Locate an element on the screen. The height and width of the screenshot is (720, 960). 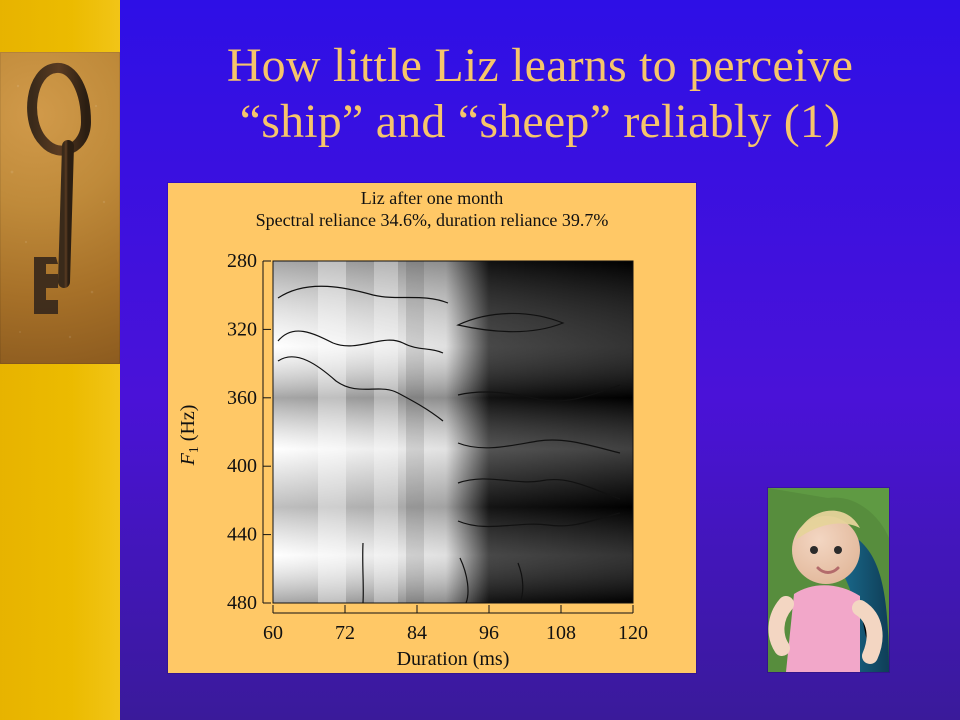
slide-title-line-1: How little Liz learns to perceive is located at coordinates (540, 65).